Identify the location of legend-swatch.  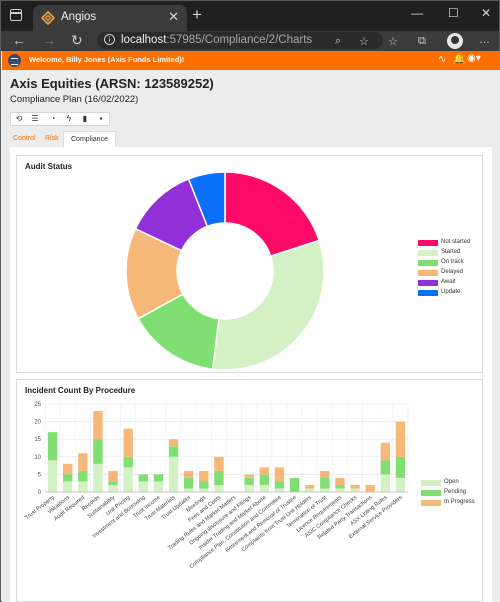
(428, 253).